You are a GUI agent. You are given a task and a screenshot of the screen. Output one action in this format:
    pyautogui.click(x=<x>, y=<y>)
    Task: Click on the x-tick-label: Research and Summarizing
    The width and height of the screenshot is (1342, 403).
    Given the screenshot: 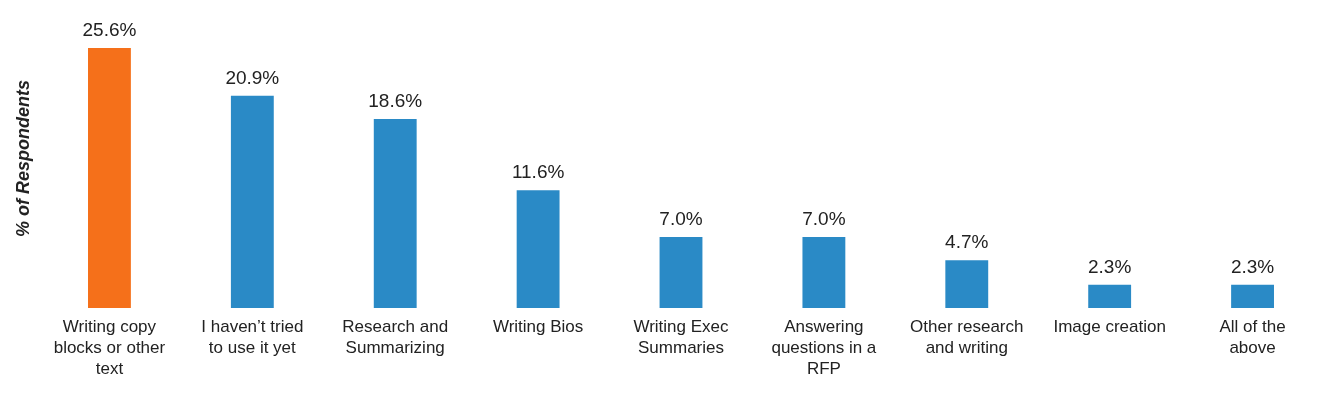 What is the action you would take?
    pyautogui.click(x=395, y=337)
    